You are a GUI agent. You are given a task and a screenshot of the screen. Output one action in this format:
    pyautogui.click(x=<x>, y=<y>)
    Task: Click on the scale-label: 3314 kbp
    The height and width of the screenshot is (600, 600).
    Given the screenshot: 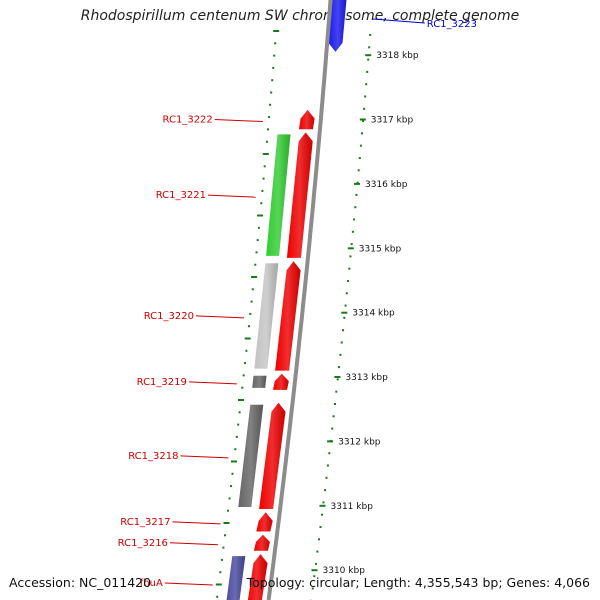 What is the action you would take?
    pyautogui.click(x=373, y=314)
    